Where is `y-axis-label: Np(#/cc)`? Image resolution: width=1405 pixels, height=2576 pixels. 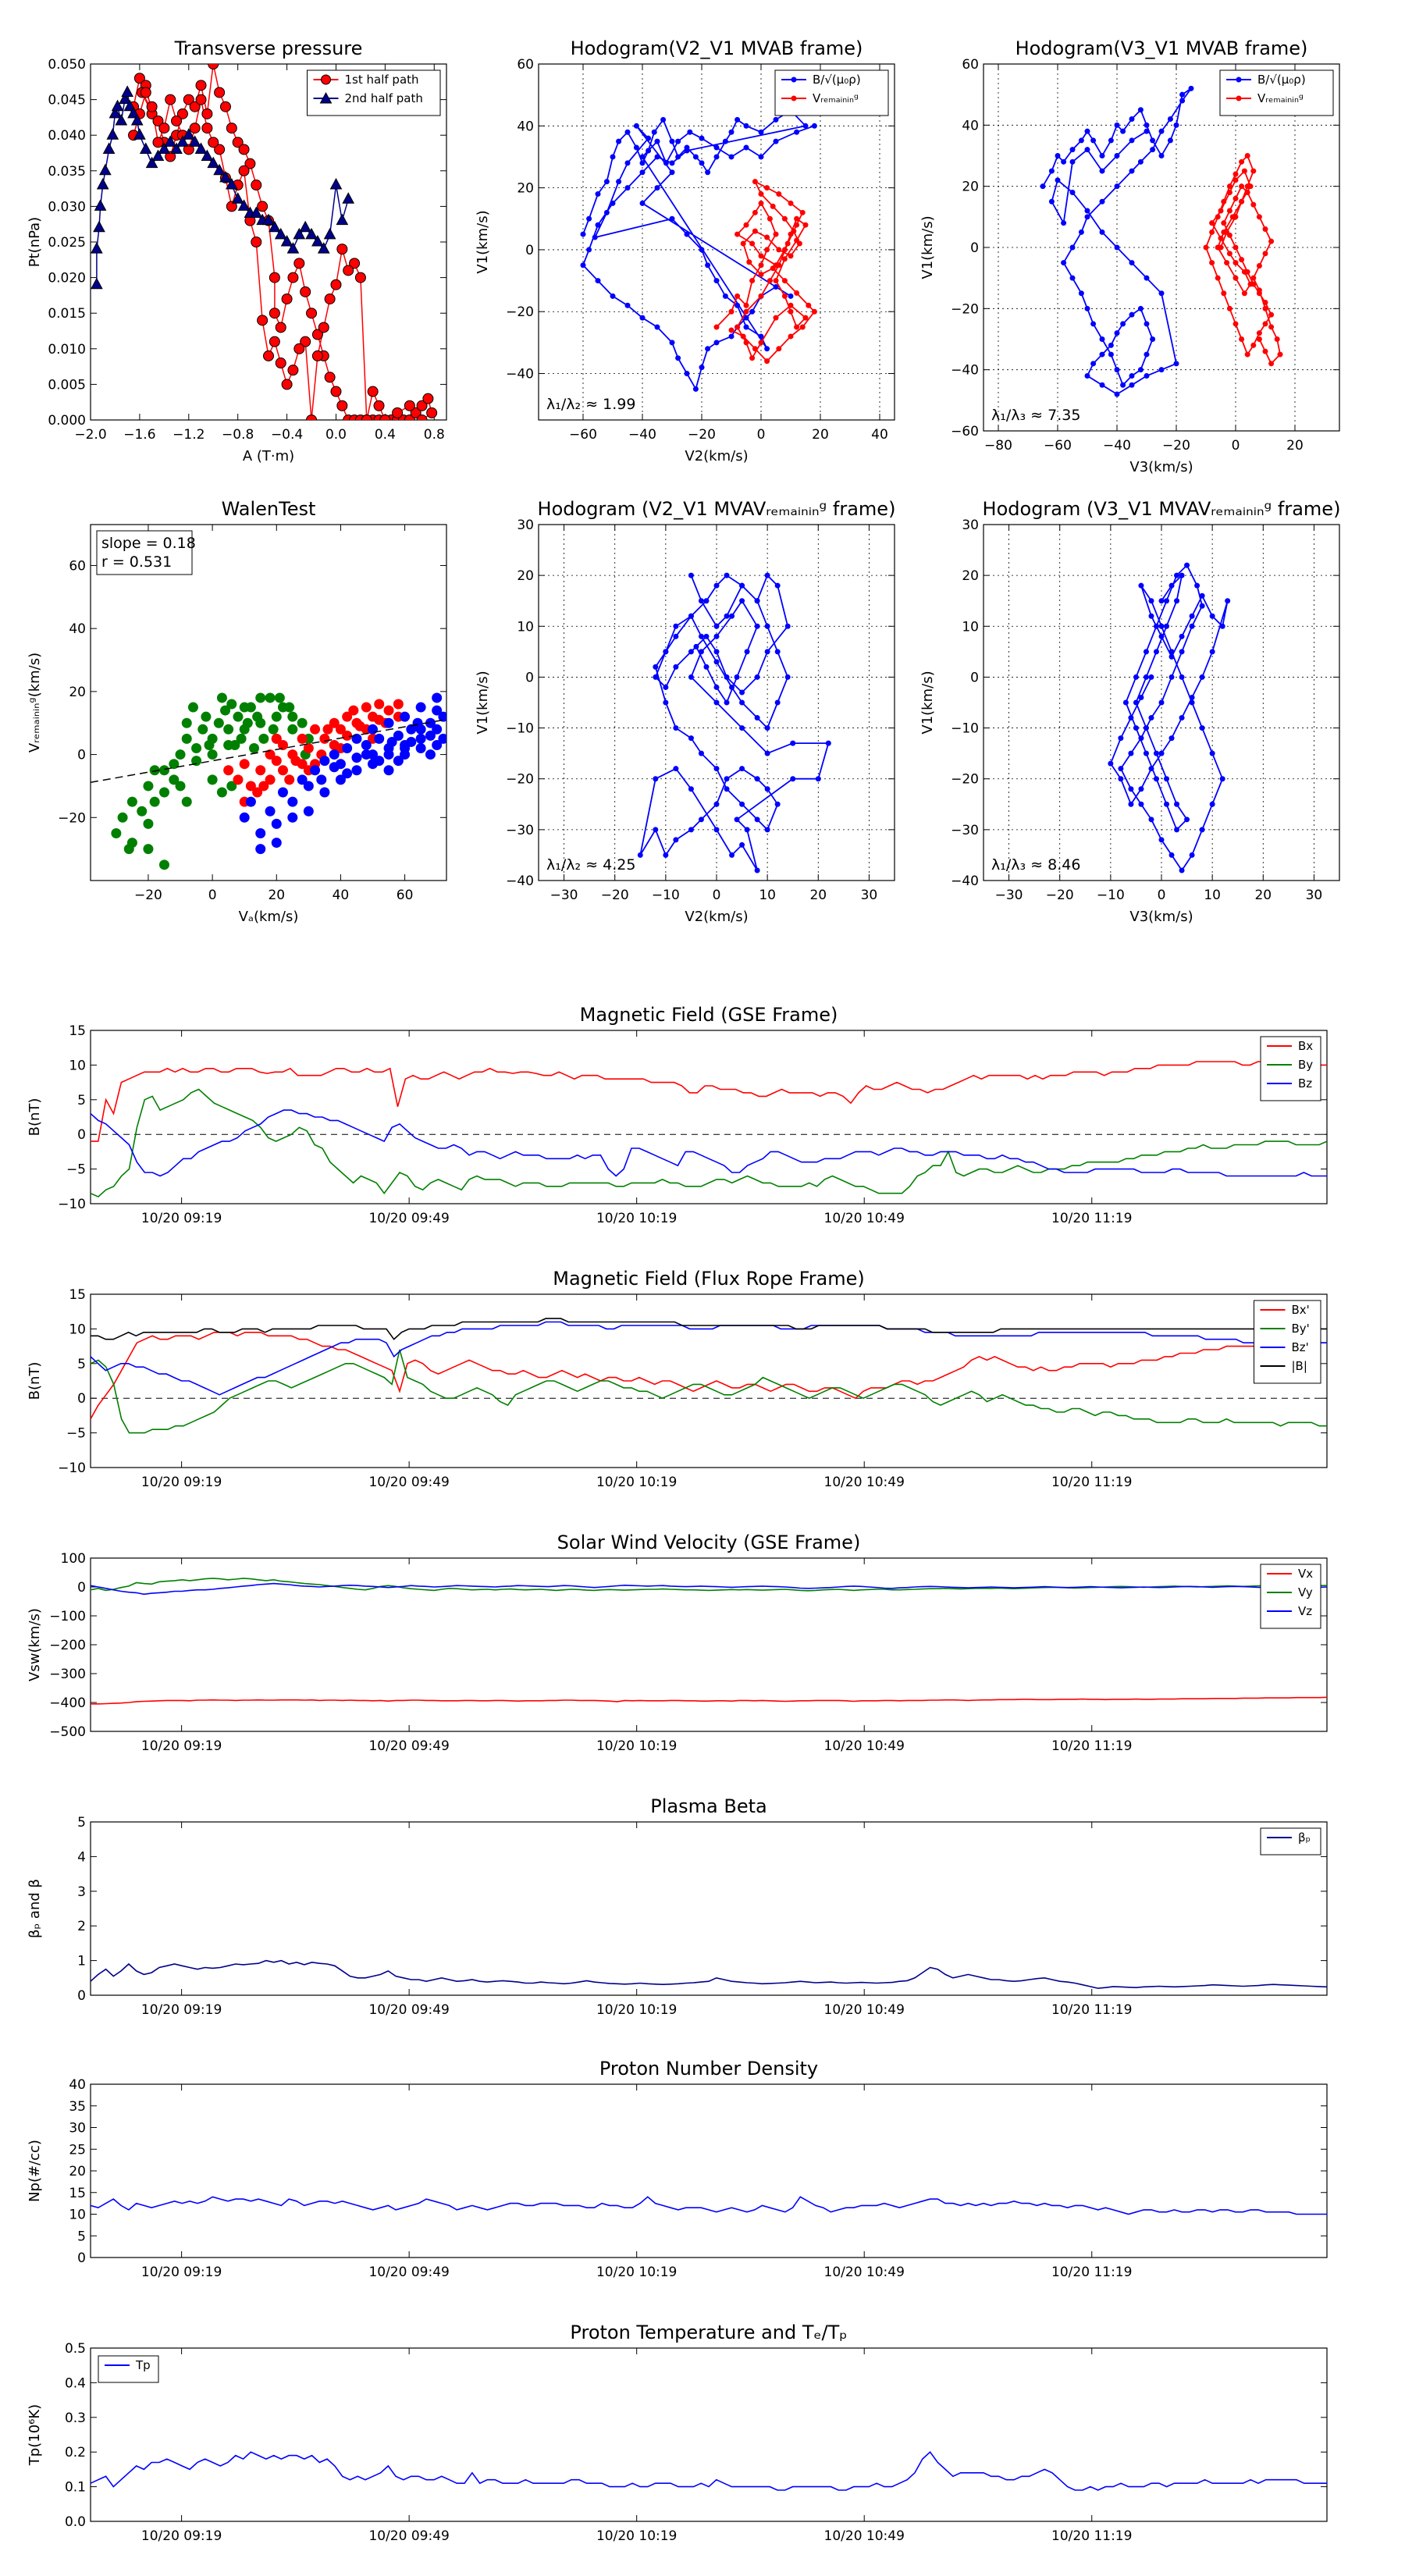 y-axis-label: Np(#/cc) is located at coordinates (35, 2171).